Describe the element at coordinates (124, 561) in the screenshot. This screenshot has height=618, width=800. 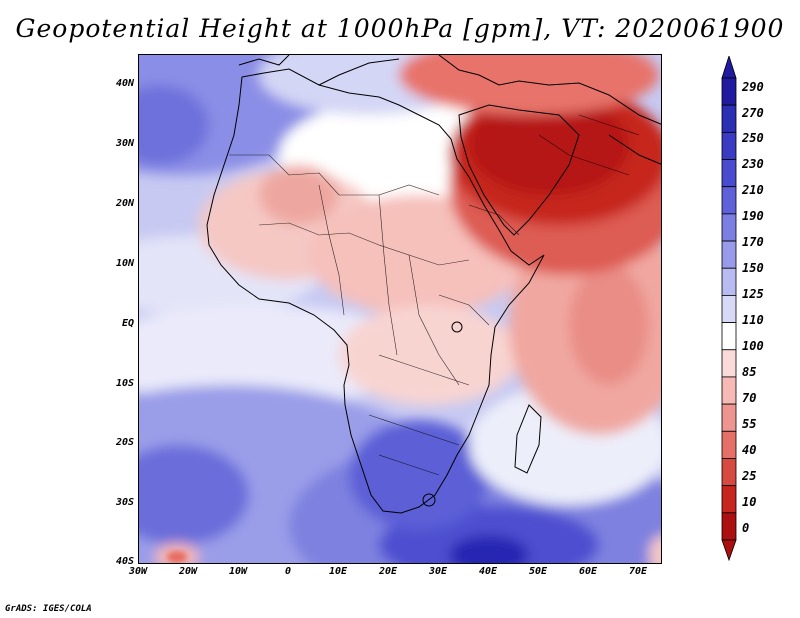
I see `lat-label-40s: 40S` at that location.